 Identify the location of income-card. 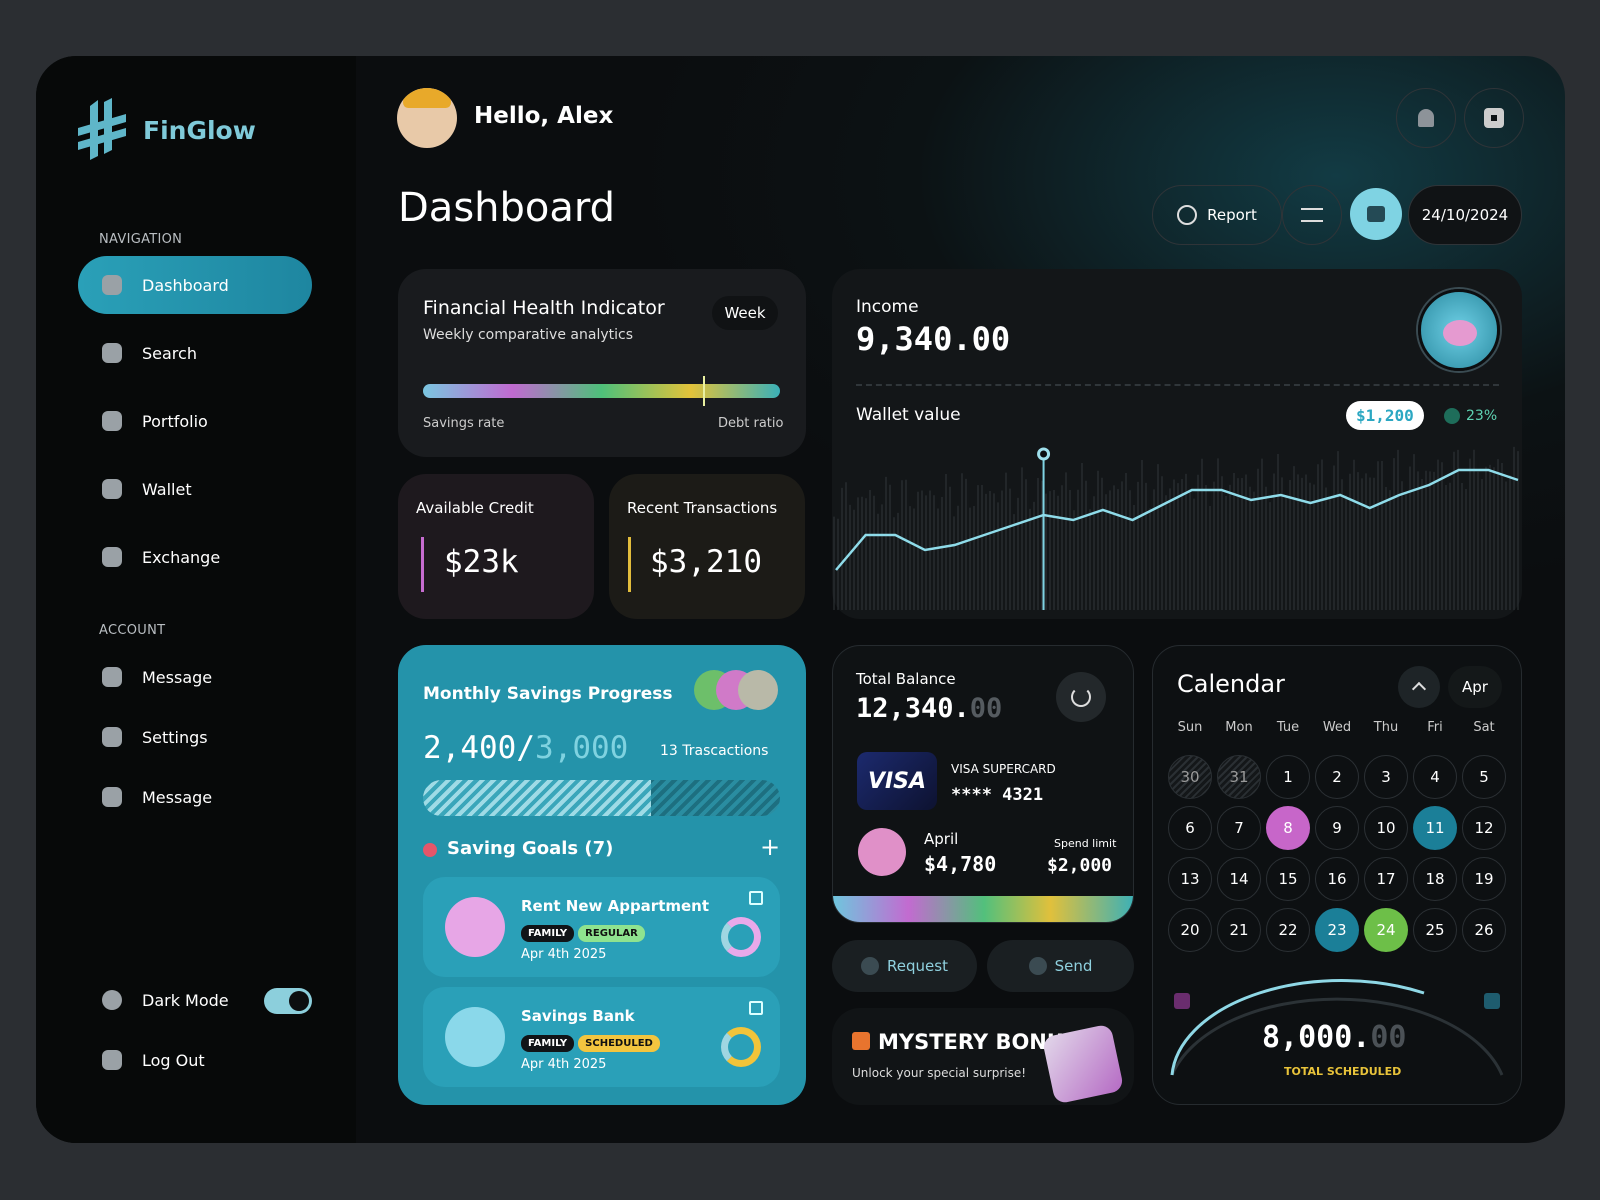
(1177, 444).